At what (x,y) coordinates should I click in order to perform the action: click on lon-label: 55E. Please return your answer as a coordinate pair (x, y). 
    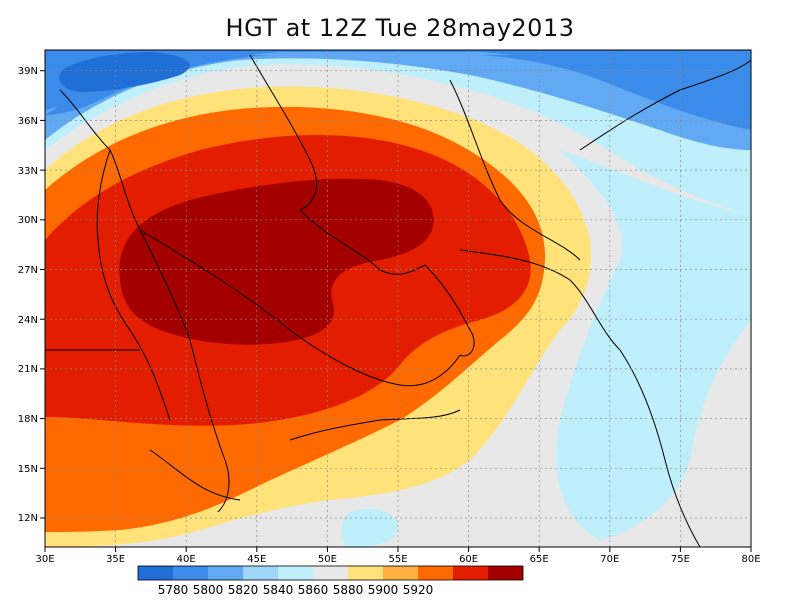
    Looking at the image, I should click on (397, 559).